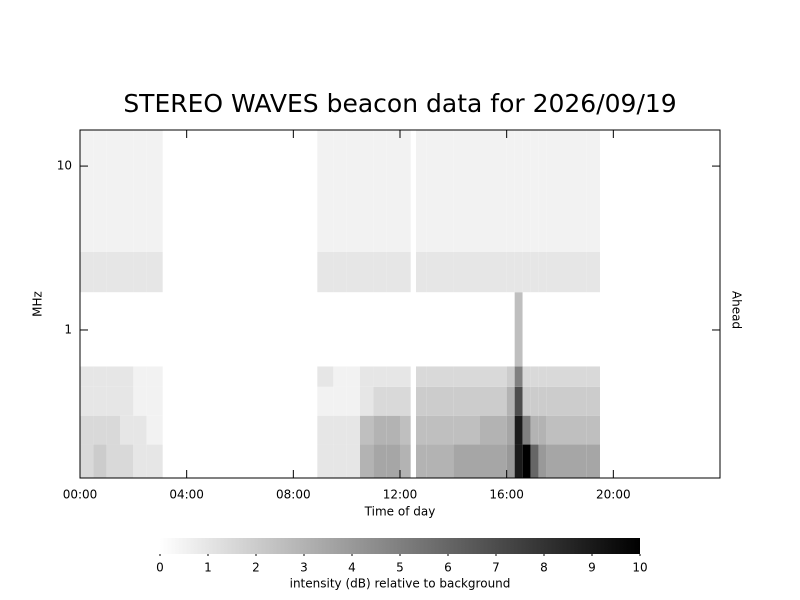 Image resolution: width=800 pixels, height=600 pixels. I want to click on colorbar-tick-label: 7, so click(496, 568).